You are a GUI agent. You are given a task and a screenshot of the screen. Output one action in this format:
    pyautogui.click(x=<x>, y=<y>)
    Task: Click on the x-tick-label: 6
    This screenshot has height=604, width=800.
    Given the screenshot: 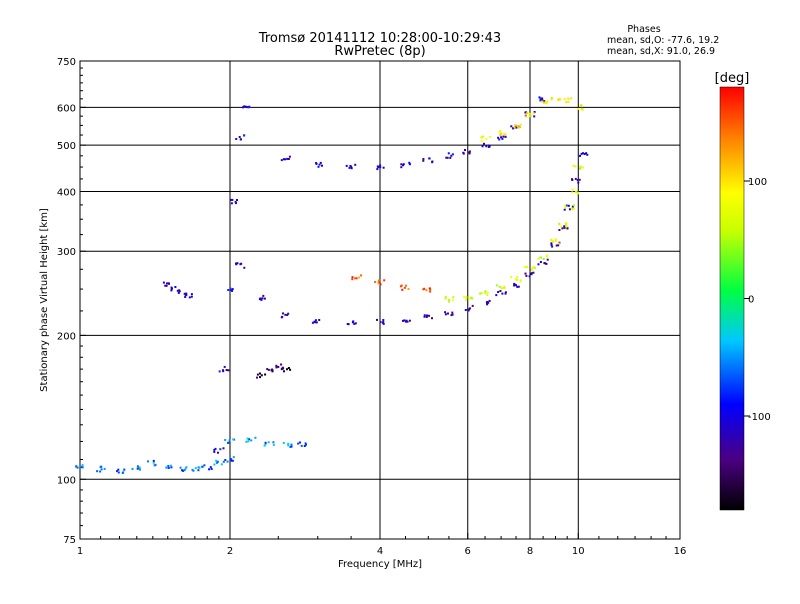 What is the action you would take?
    pyautogui.click(x=468, y=551)
    